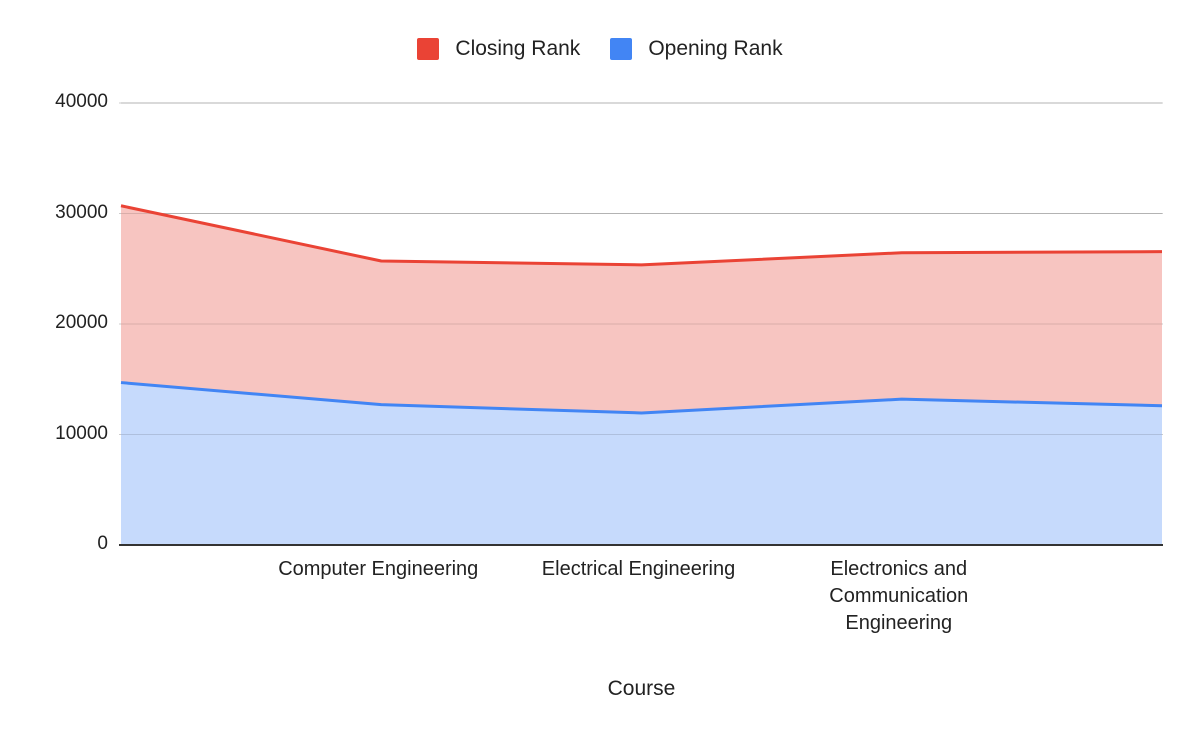 The image size is (1200, 742). I want to click on x-tick-label: Electrical Engineering, so click(638, 569).